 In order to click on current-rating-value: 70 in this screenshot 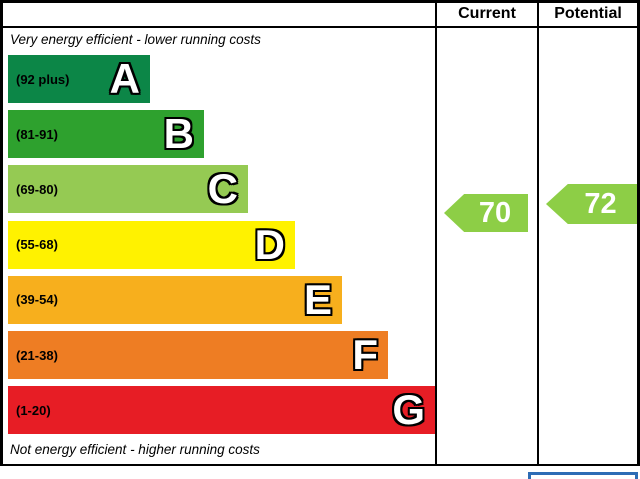, I will do `click(495, 212)`.